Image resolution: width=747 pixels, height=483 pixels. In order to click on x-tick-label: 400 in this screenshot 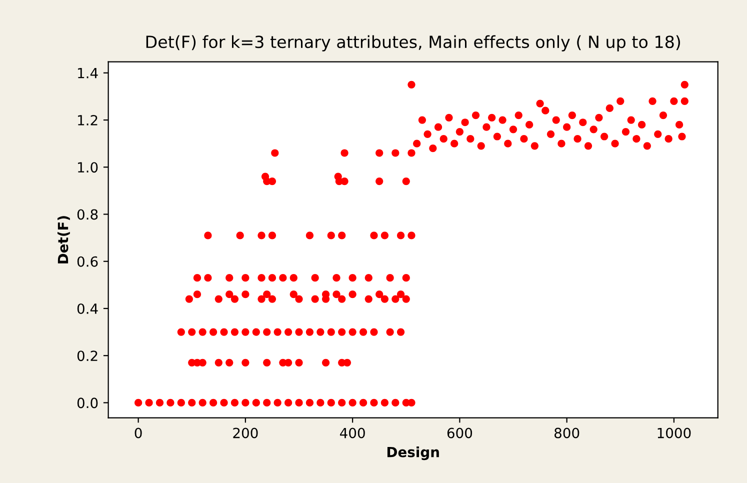, I will do `click(352, 433)`.